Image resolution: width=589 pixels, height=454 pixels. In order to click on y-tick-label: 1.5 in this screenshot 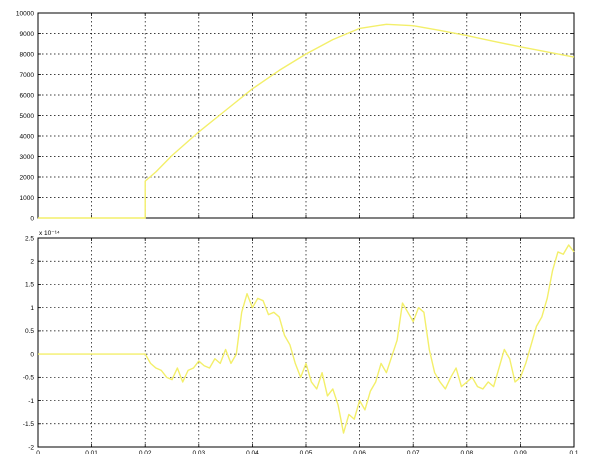, I will do `click(29, 285)`.